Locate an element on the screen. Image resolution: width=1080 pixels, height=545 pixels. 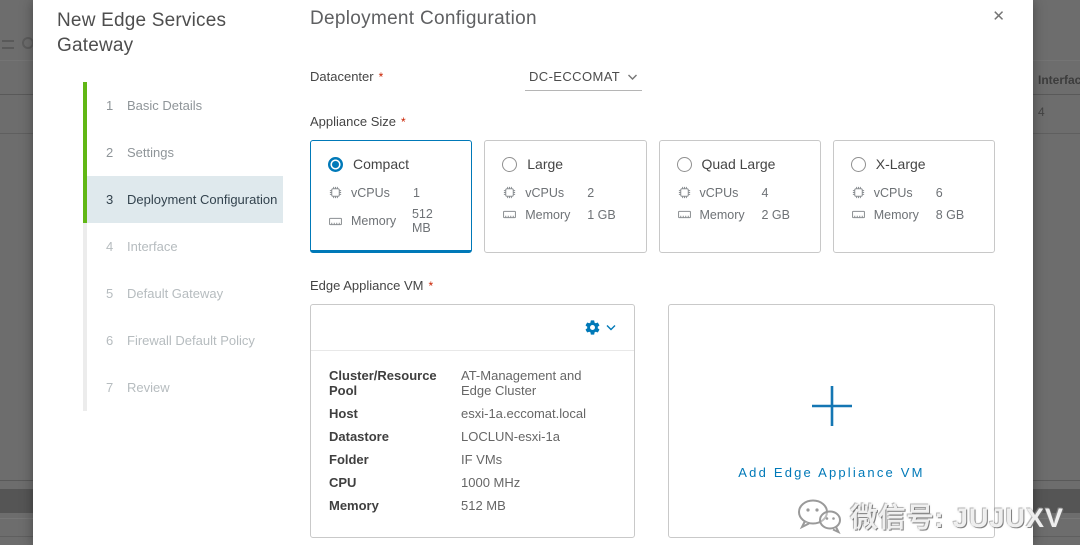
table-row: Host esxi-1a.eccomat.local is located at coordinates (471, 413).